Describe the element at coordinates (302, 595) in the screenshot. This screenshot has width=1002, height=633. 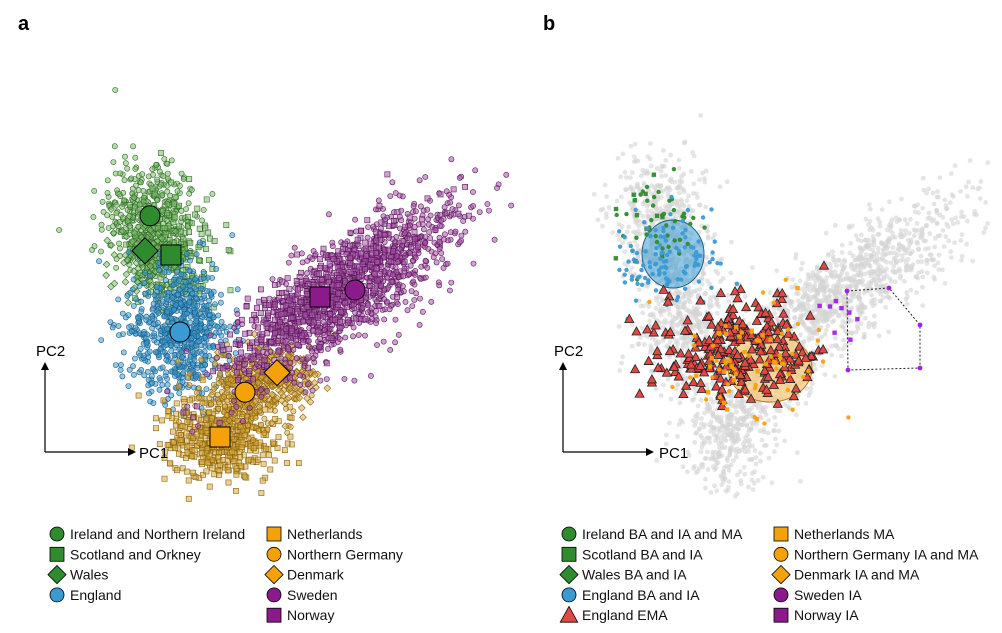
I see `legend-item: Sweden` at that location.